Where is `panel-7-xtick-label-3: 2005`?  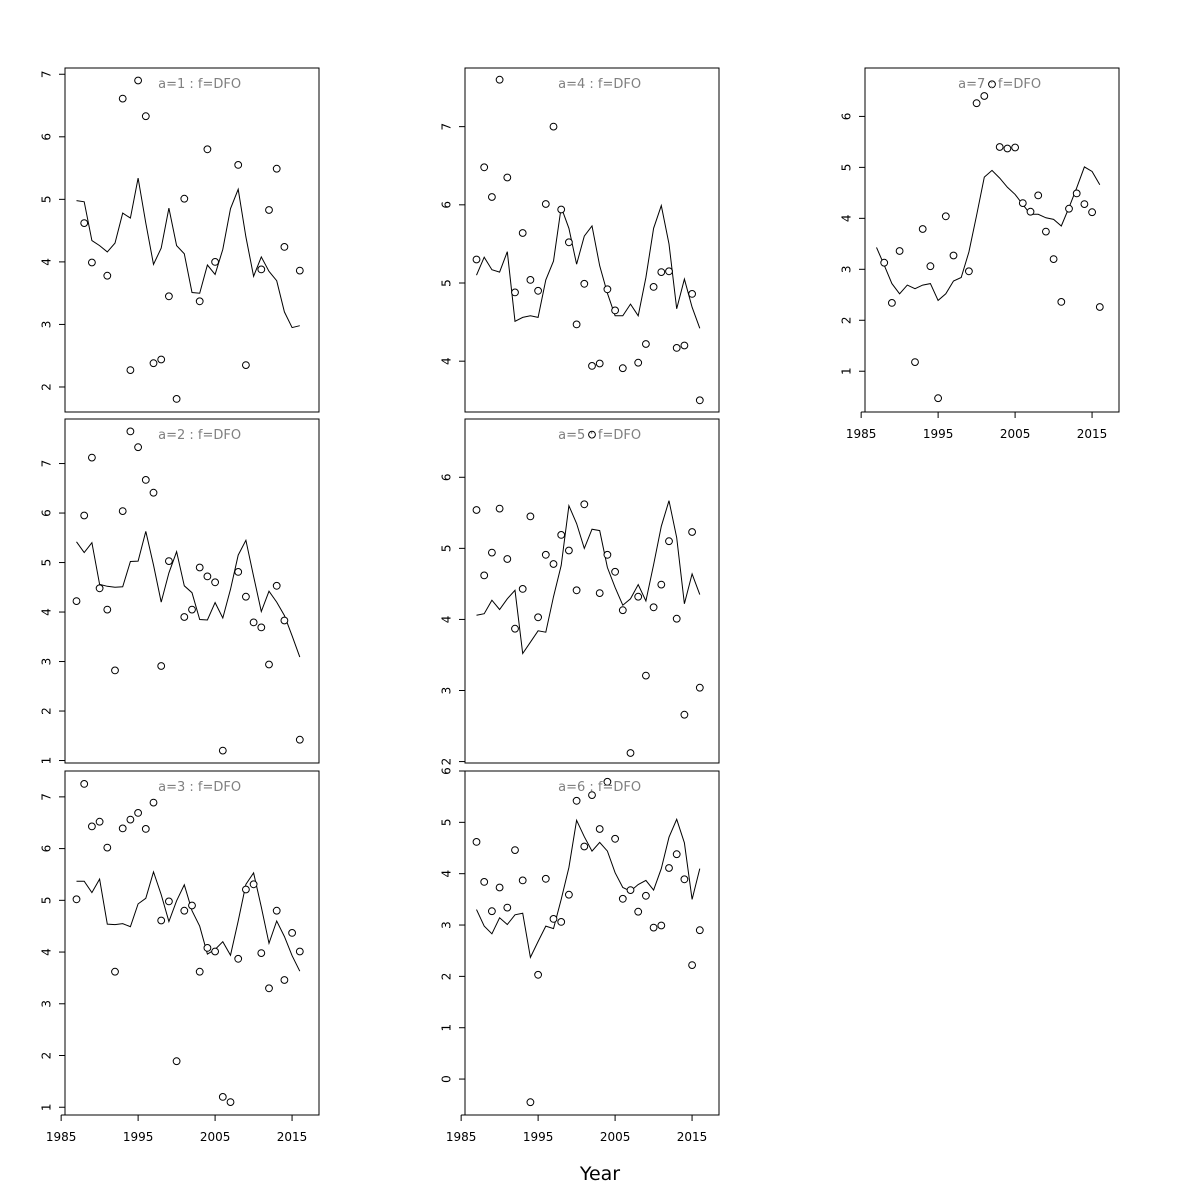
panel-7-xtick-label-3: 2005 is located at coordinates (1015, 434).